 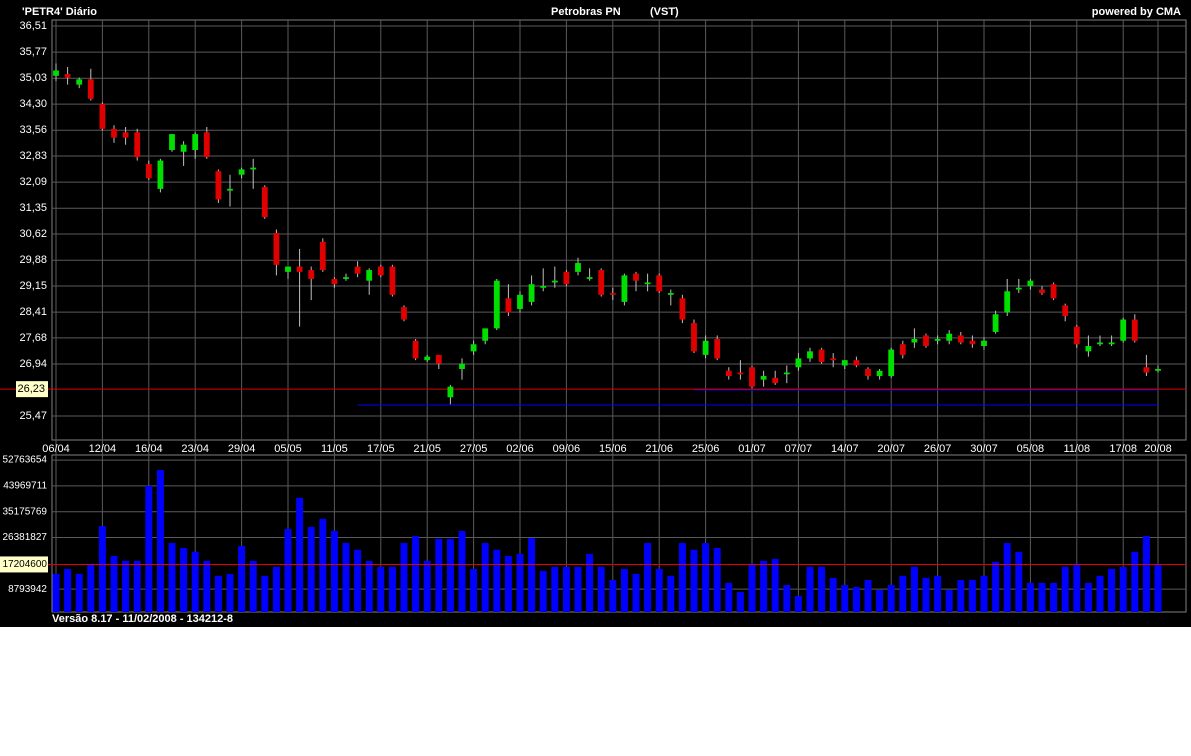 I want to click on y-tick-label: 26381827, so click(x=25, y=537).